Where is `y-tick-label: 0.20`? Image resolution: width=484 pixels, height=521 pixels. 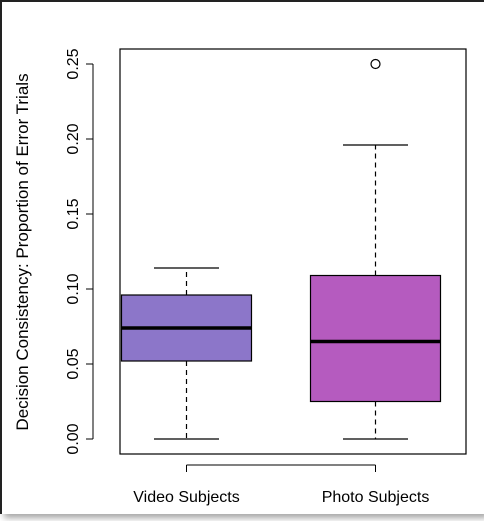 y-tick-label: 0.20 is located at coordinates (73, 138).